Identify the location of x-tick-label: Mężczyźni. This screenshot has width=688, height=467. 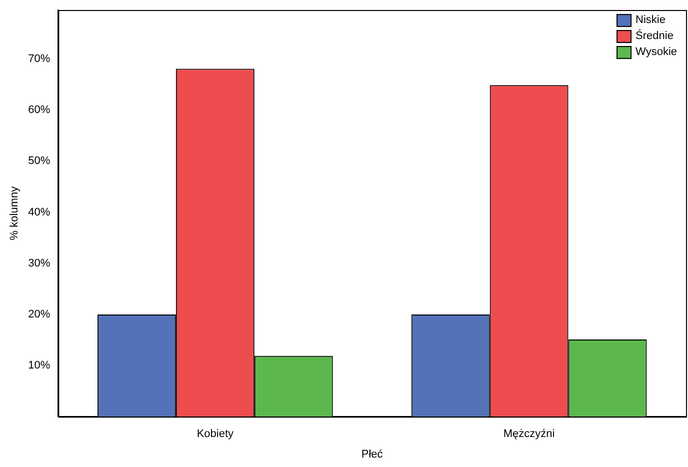
(529, 434).